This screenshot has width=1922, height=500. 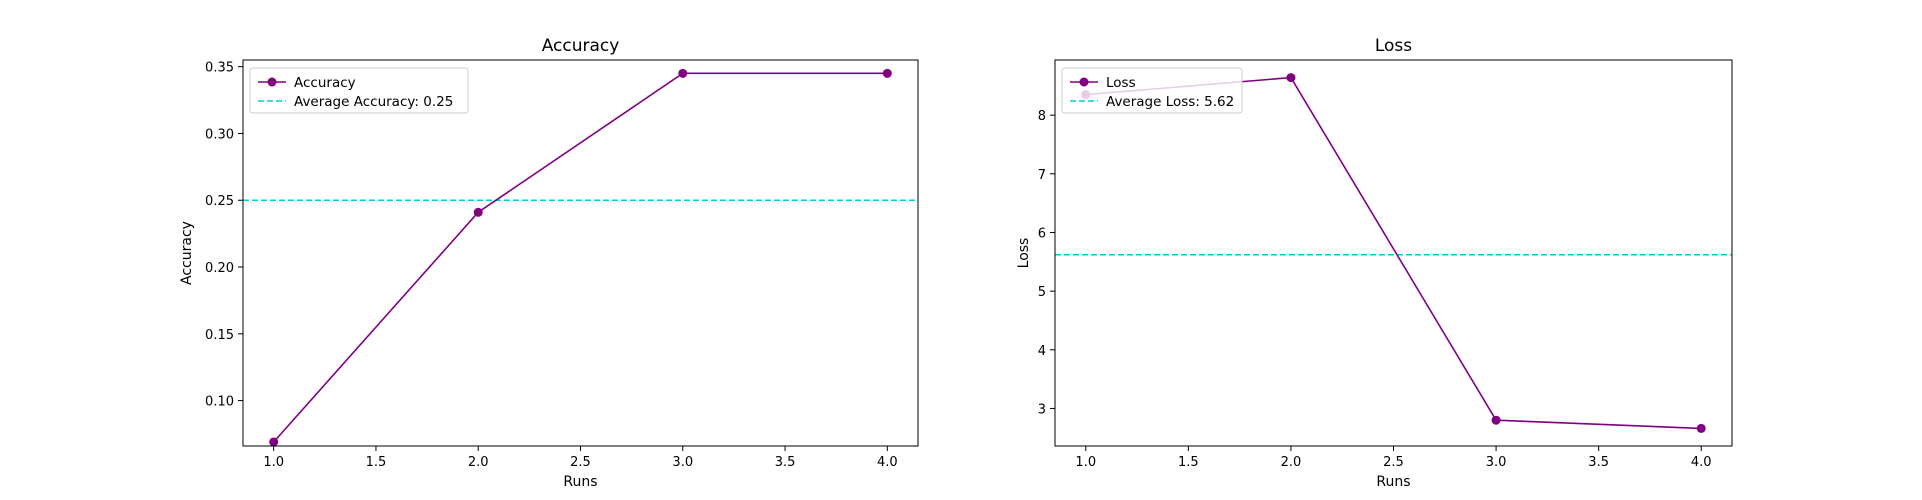 I want to click on y-tick-label: 4, so click(x=1042, y=351).